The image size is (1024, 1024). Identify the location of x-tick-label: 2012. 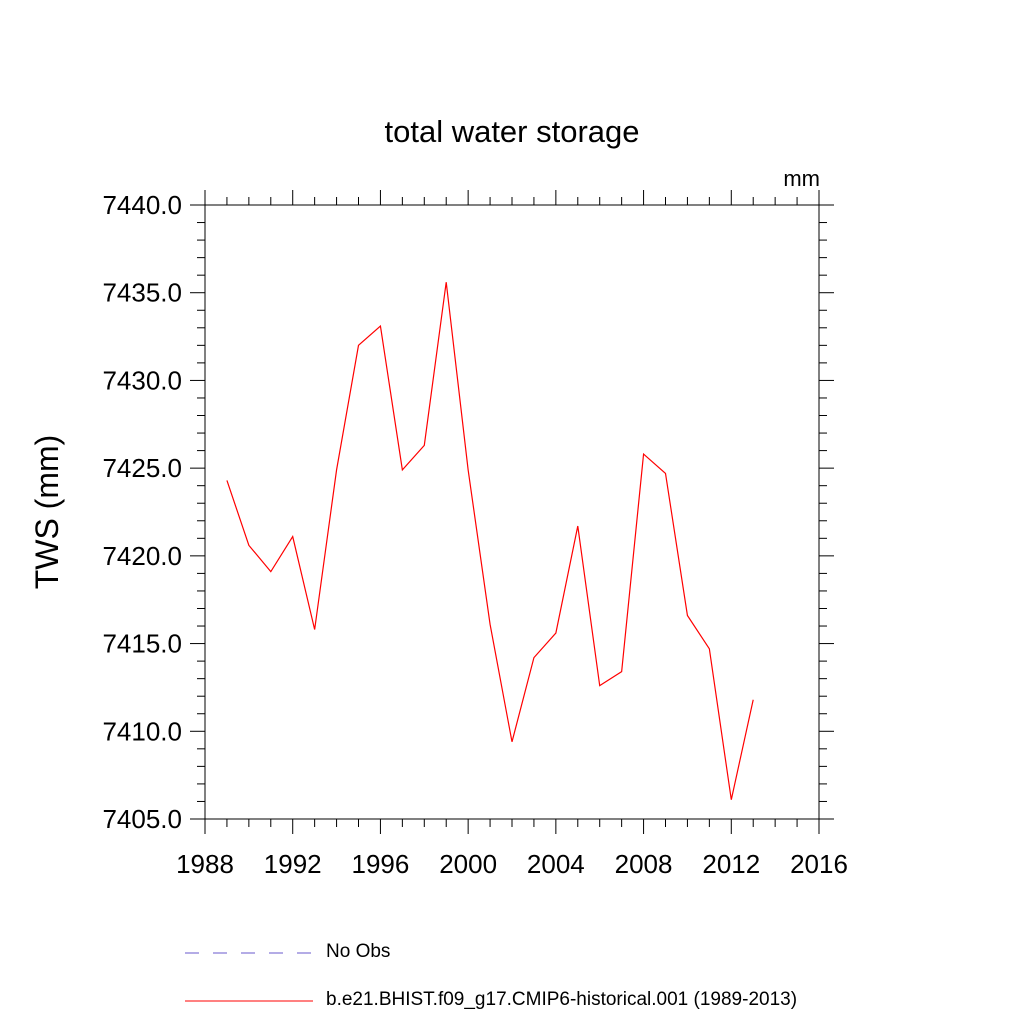
(731, 864).